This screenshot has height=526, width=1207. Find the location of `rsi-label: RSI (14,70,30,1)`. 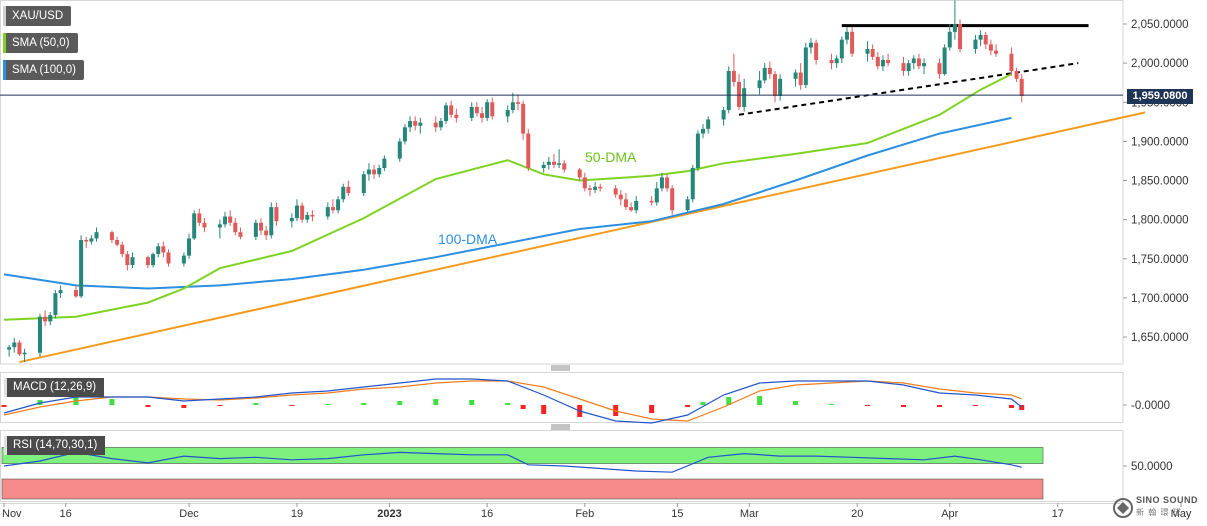

rsi-label: RSI (14,70,30,1) is located at coordinates (55, 445).